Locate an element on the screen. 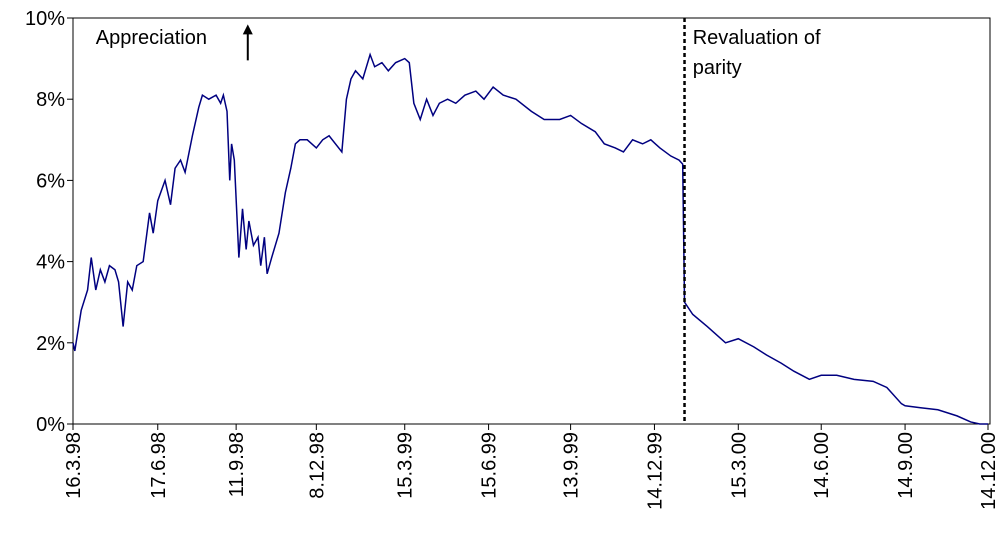 This screenshot has width=1007, height=541. x-tick-label: 14.9.00 is located at coordinates (906, 465).